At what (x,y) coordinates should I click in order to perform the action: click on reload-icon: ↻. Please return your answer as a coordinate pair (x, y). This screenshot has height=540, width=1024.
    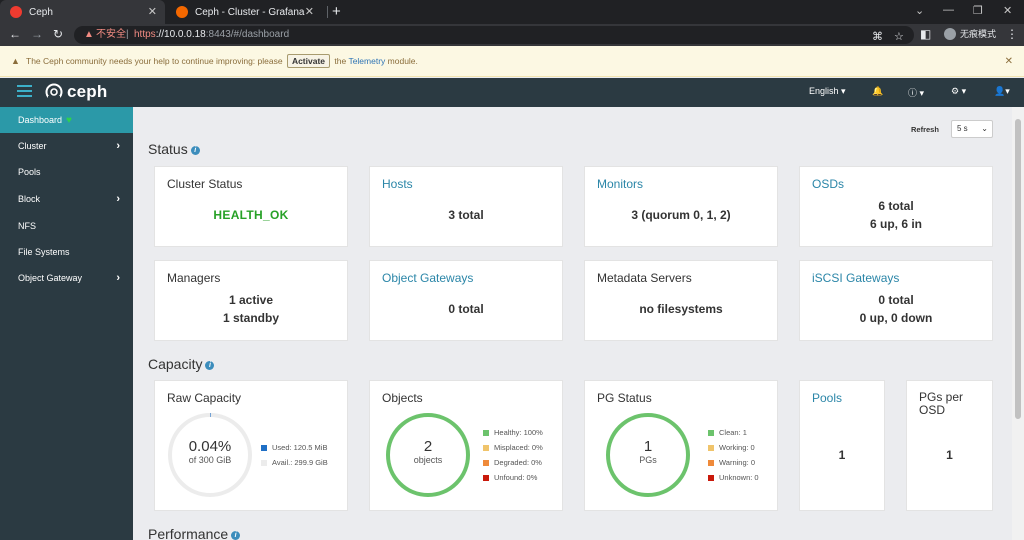
    Looking at the image, I should click on (58, 34).